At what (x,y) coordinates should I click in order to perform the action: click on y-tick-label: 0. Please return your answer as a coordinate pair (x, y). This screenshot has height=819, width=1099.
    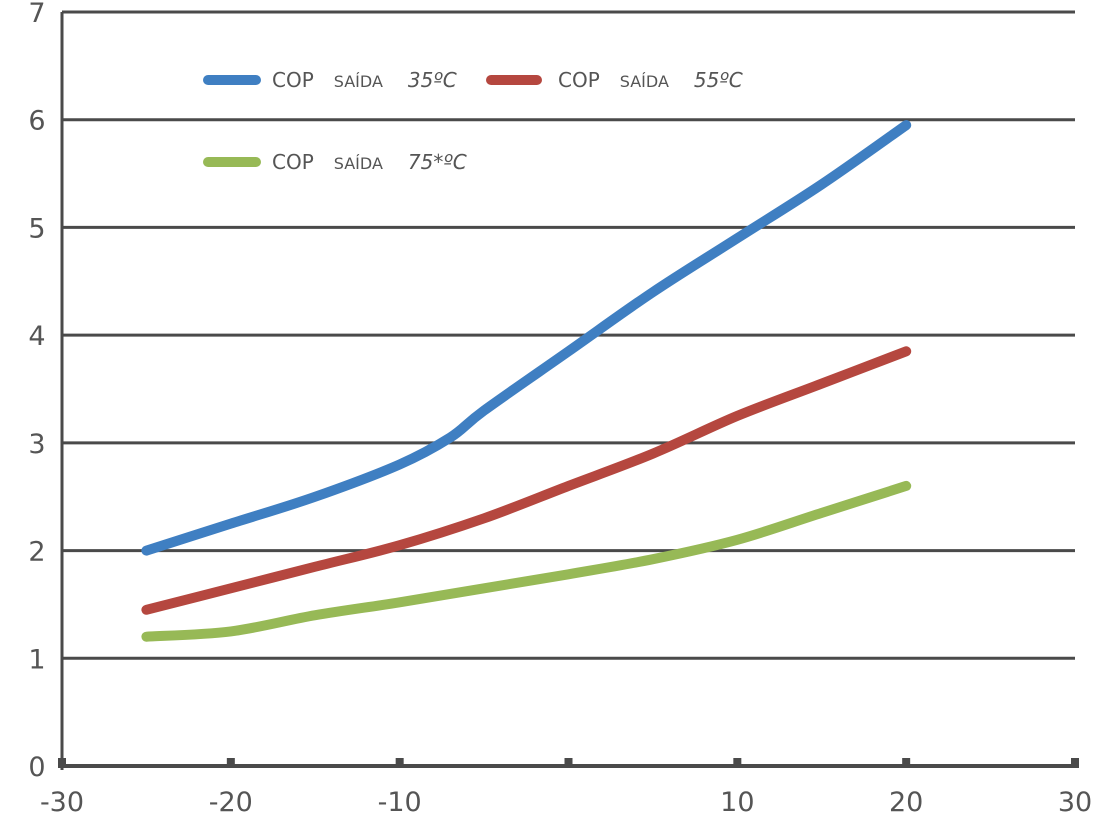
    Looking at the image, I should click on (36, 767).